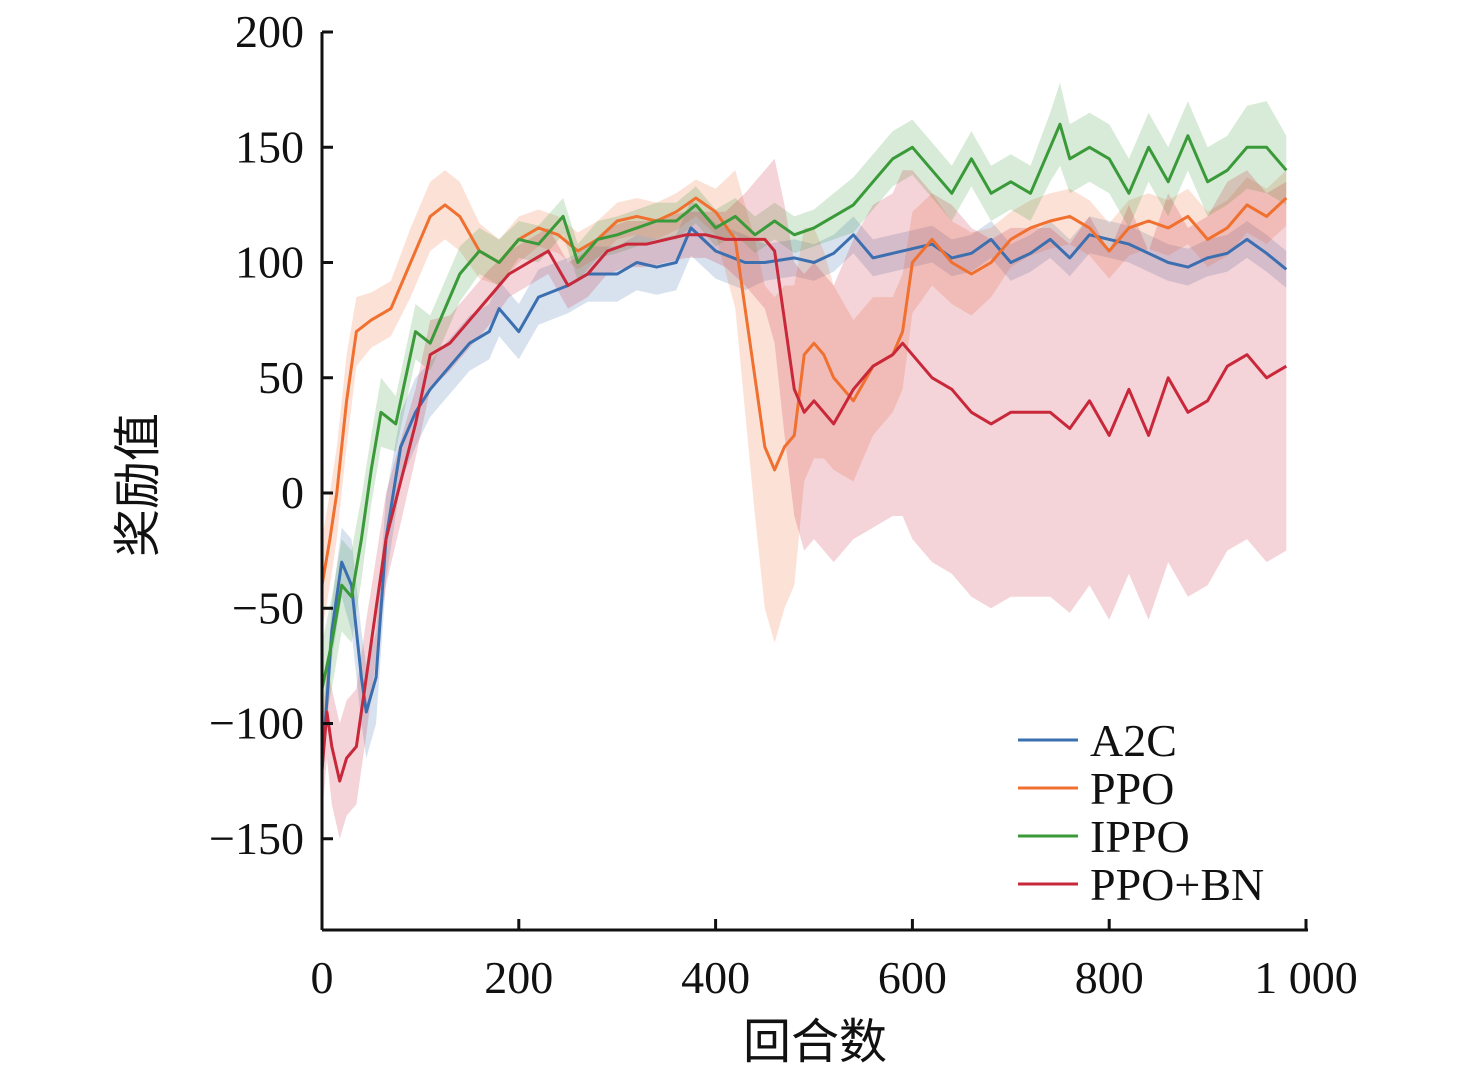 Image resolution: width=1476 pixels, height=1078 pixels. I want to click on legend-label-ippo: IPPO, so click(1140, 836).